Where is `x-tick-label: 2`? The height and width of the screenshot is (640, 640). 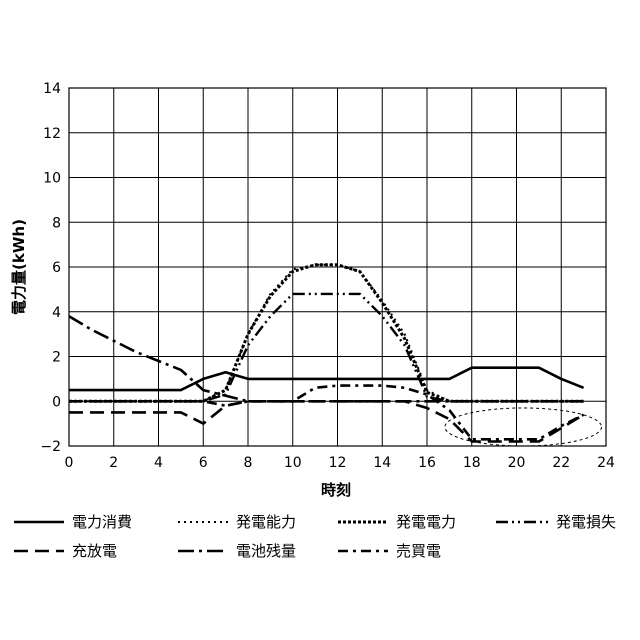
x-tick-label: 2 is located at coordinates (113, 463).